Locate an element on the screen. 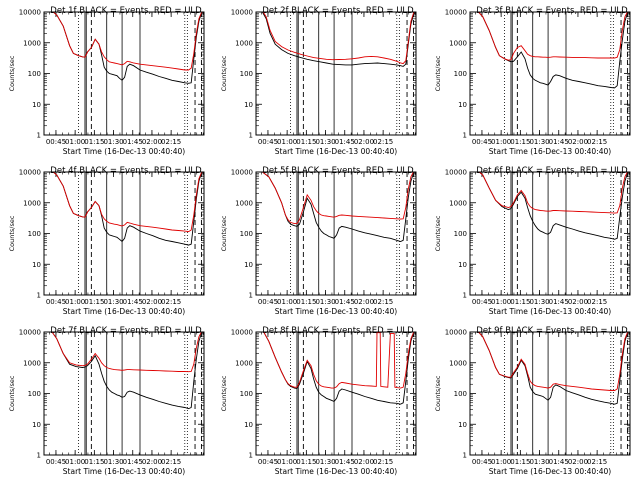  chart-title: Det 7f BLACK = Events, RED = ULD is located at coordinates (126, 331).